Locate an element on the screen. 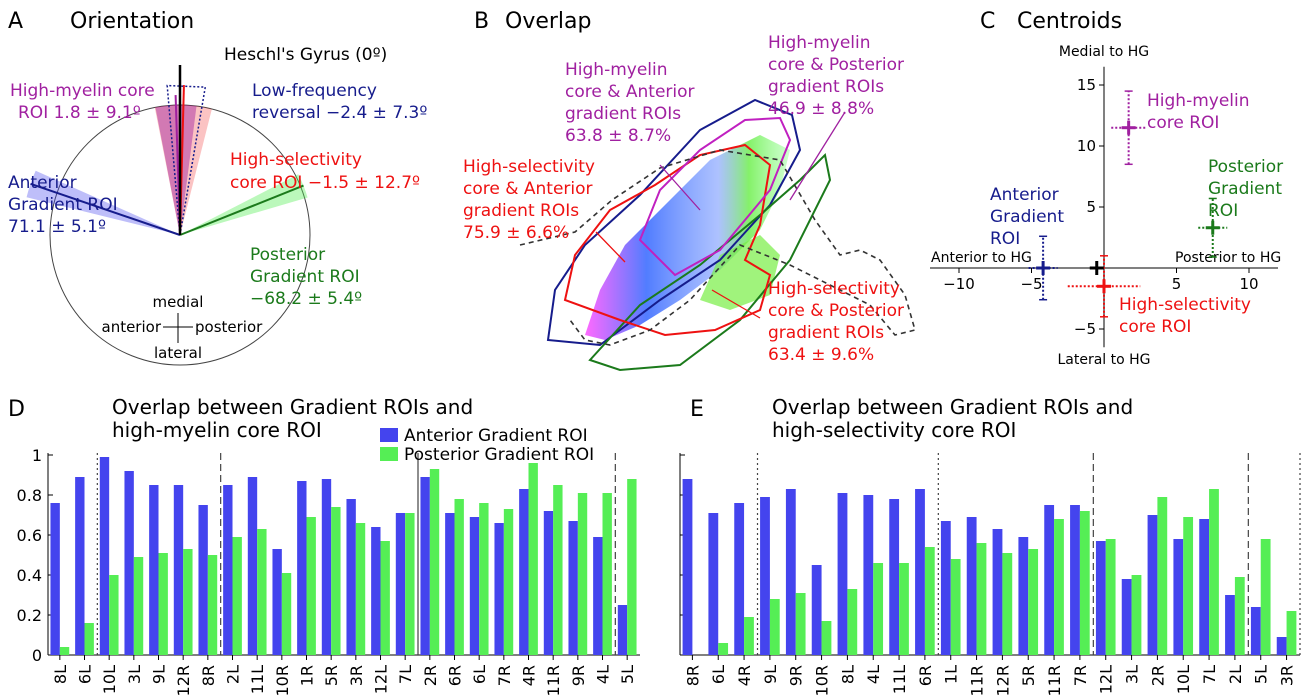  selectivity-posterior-2: core & Posterior is located at coordinates (836, 311).